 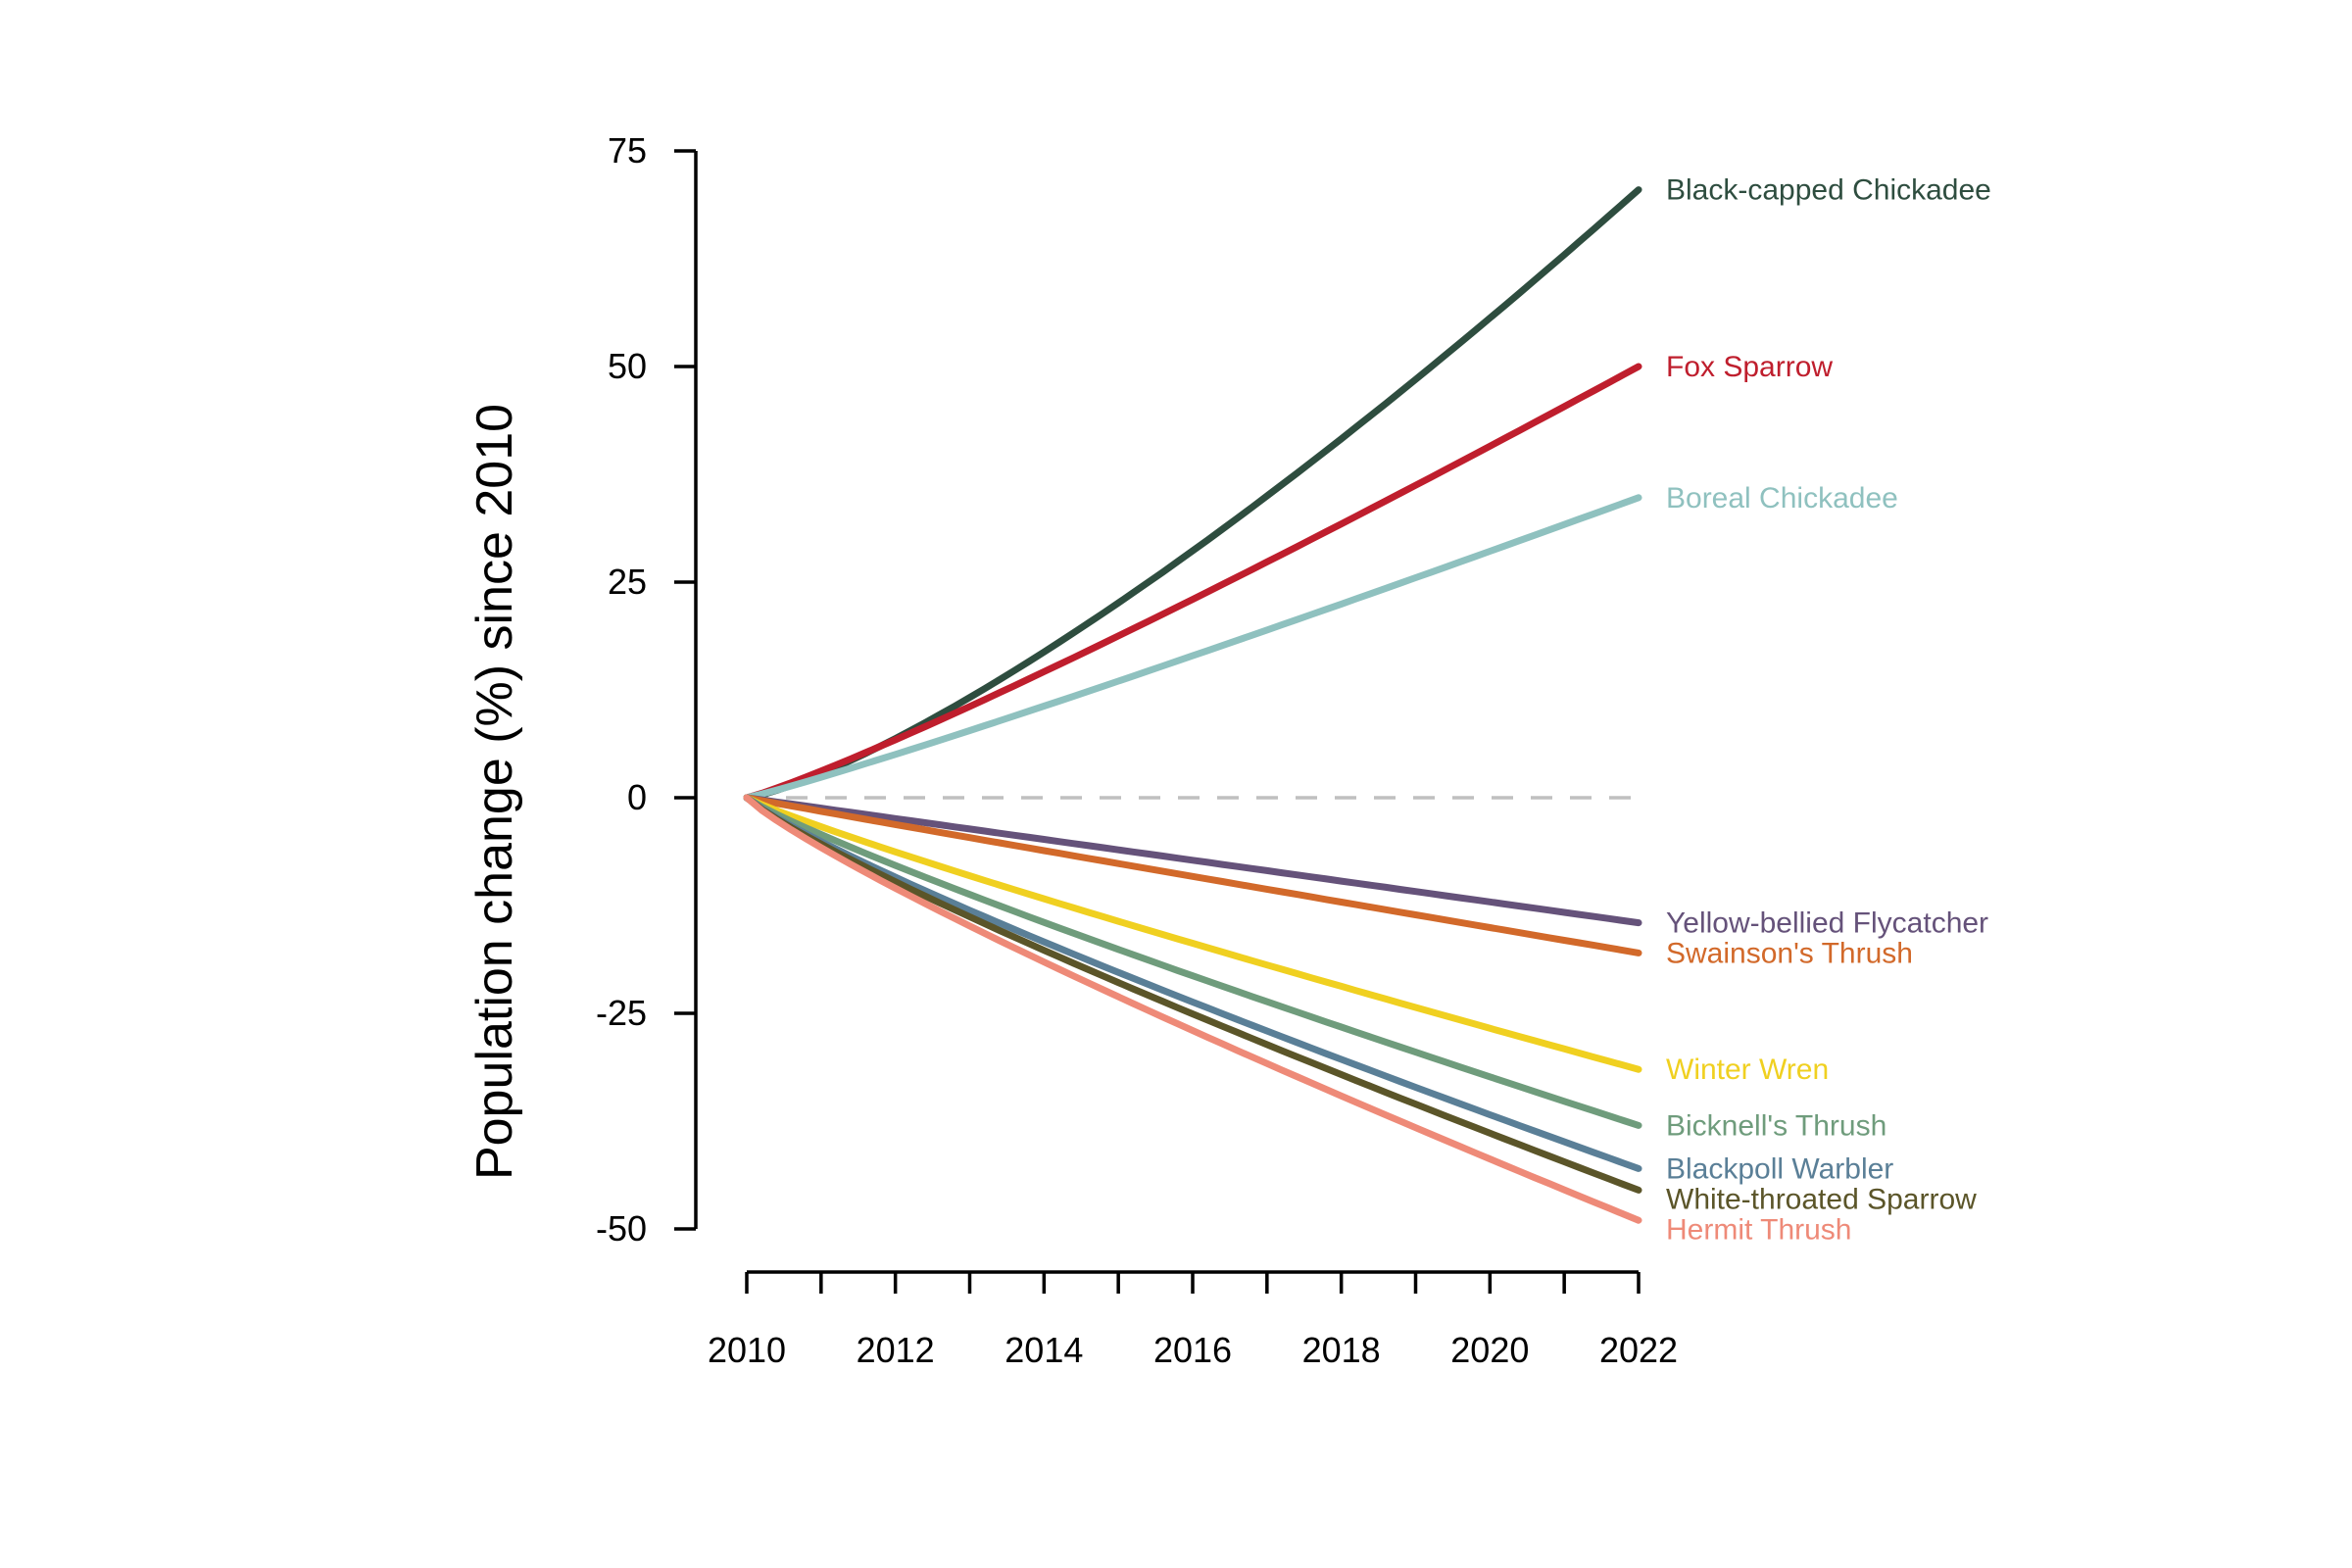 What do you see at coordinates (1782, 498) in the screenshot?
I see `series-label-boreal-chickadee: Boreal Chickadee` at bounding box center [1782, 498].